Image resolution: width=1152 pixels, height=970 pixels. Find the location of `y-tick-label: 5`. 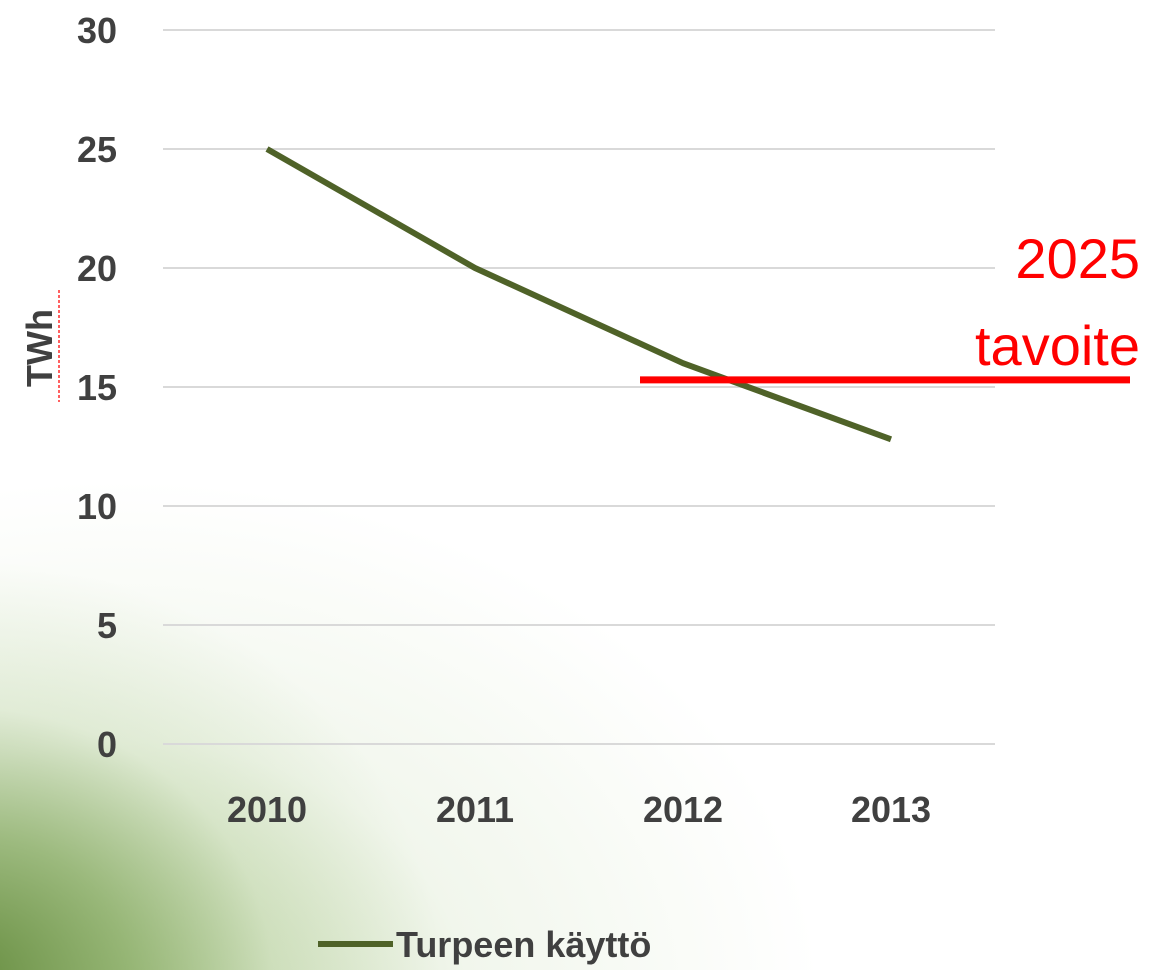

y-tick-label: 5 is located at coordinates (107, 625).